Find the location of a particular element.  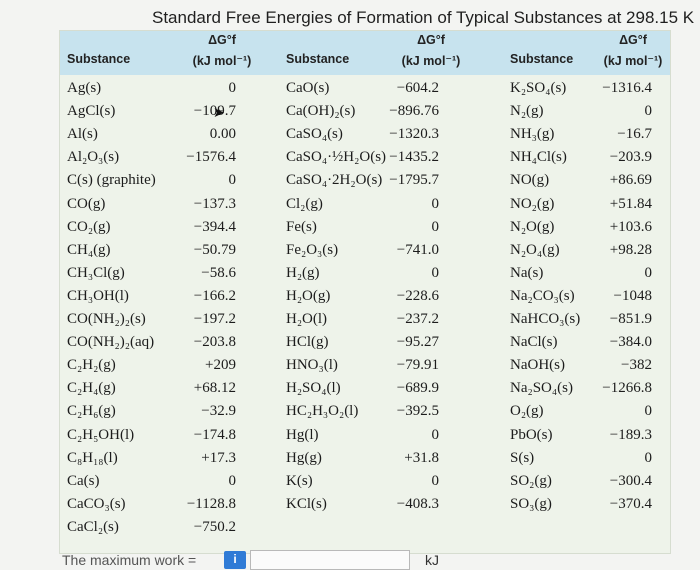

substance-cell: Ca(s) is located at coordinates (83, 481).